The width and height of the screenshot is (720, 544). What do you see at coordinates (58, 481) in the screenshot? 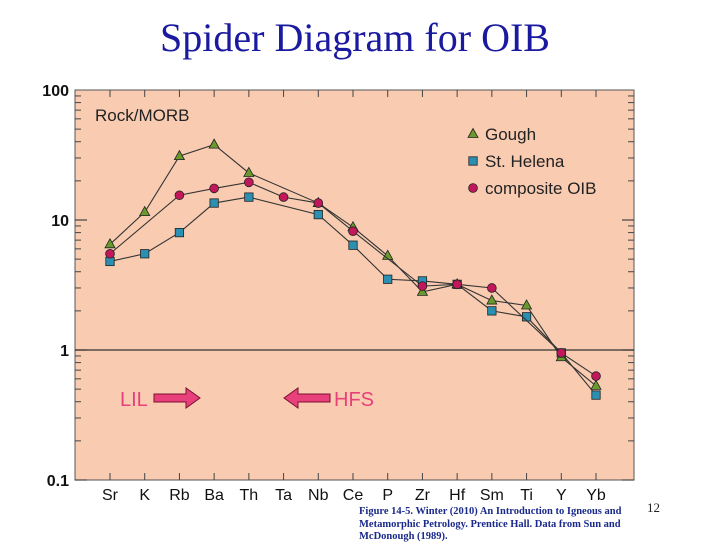
I see `y-tick-label: 0.1` at bounding box center [58, 481].